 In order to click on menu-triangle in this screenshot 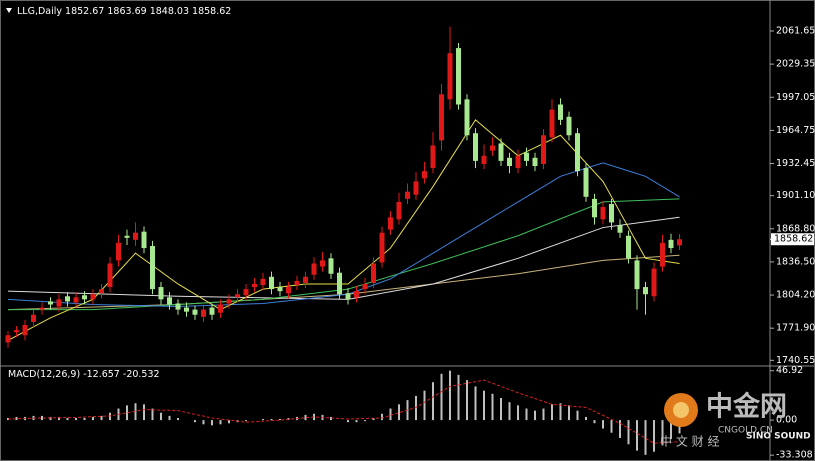, I will do `click(9, 10)`.